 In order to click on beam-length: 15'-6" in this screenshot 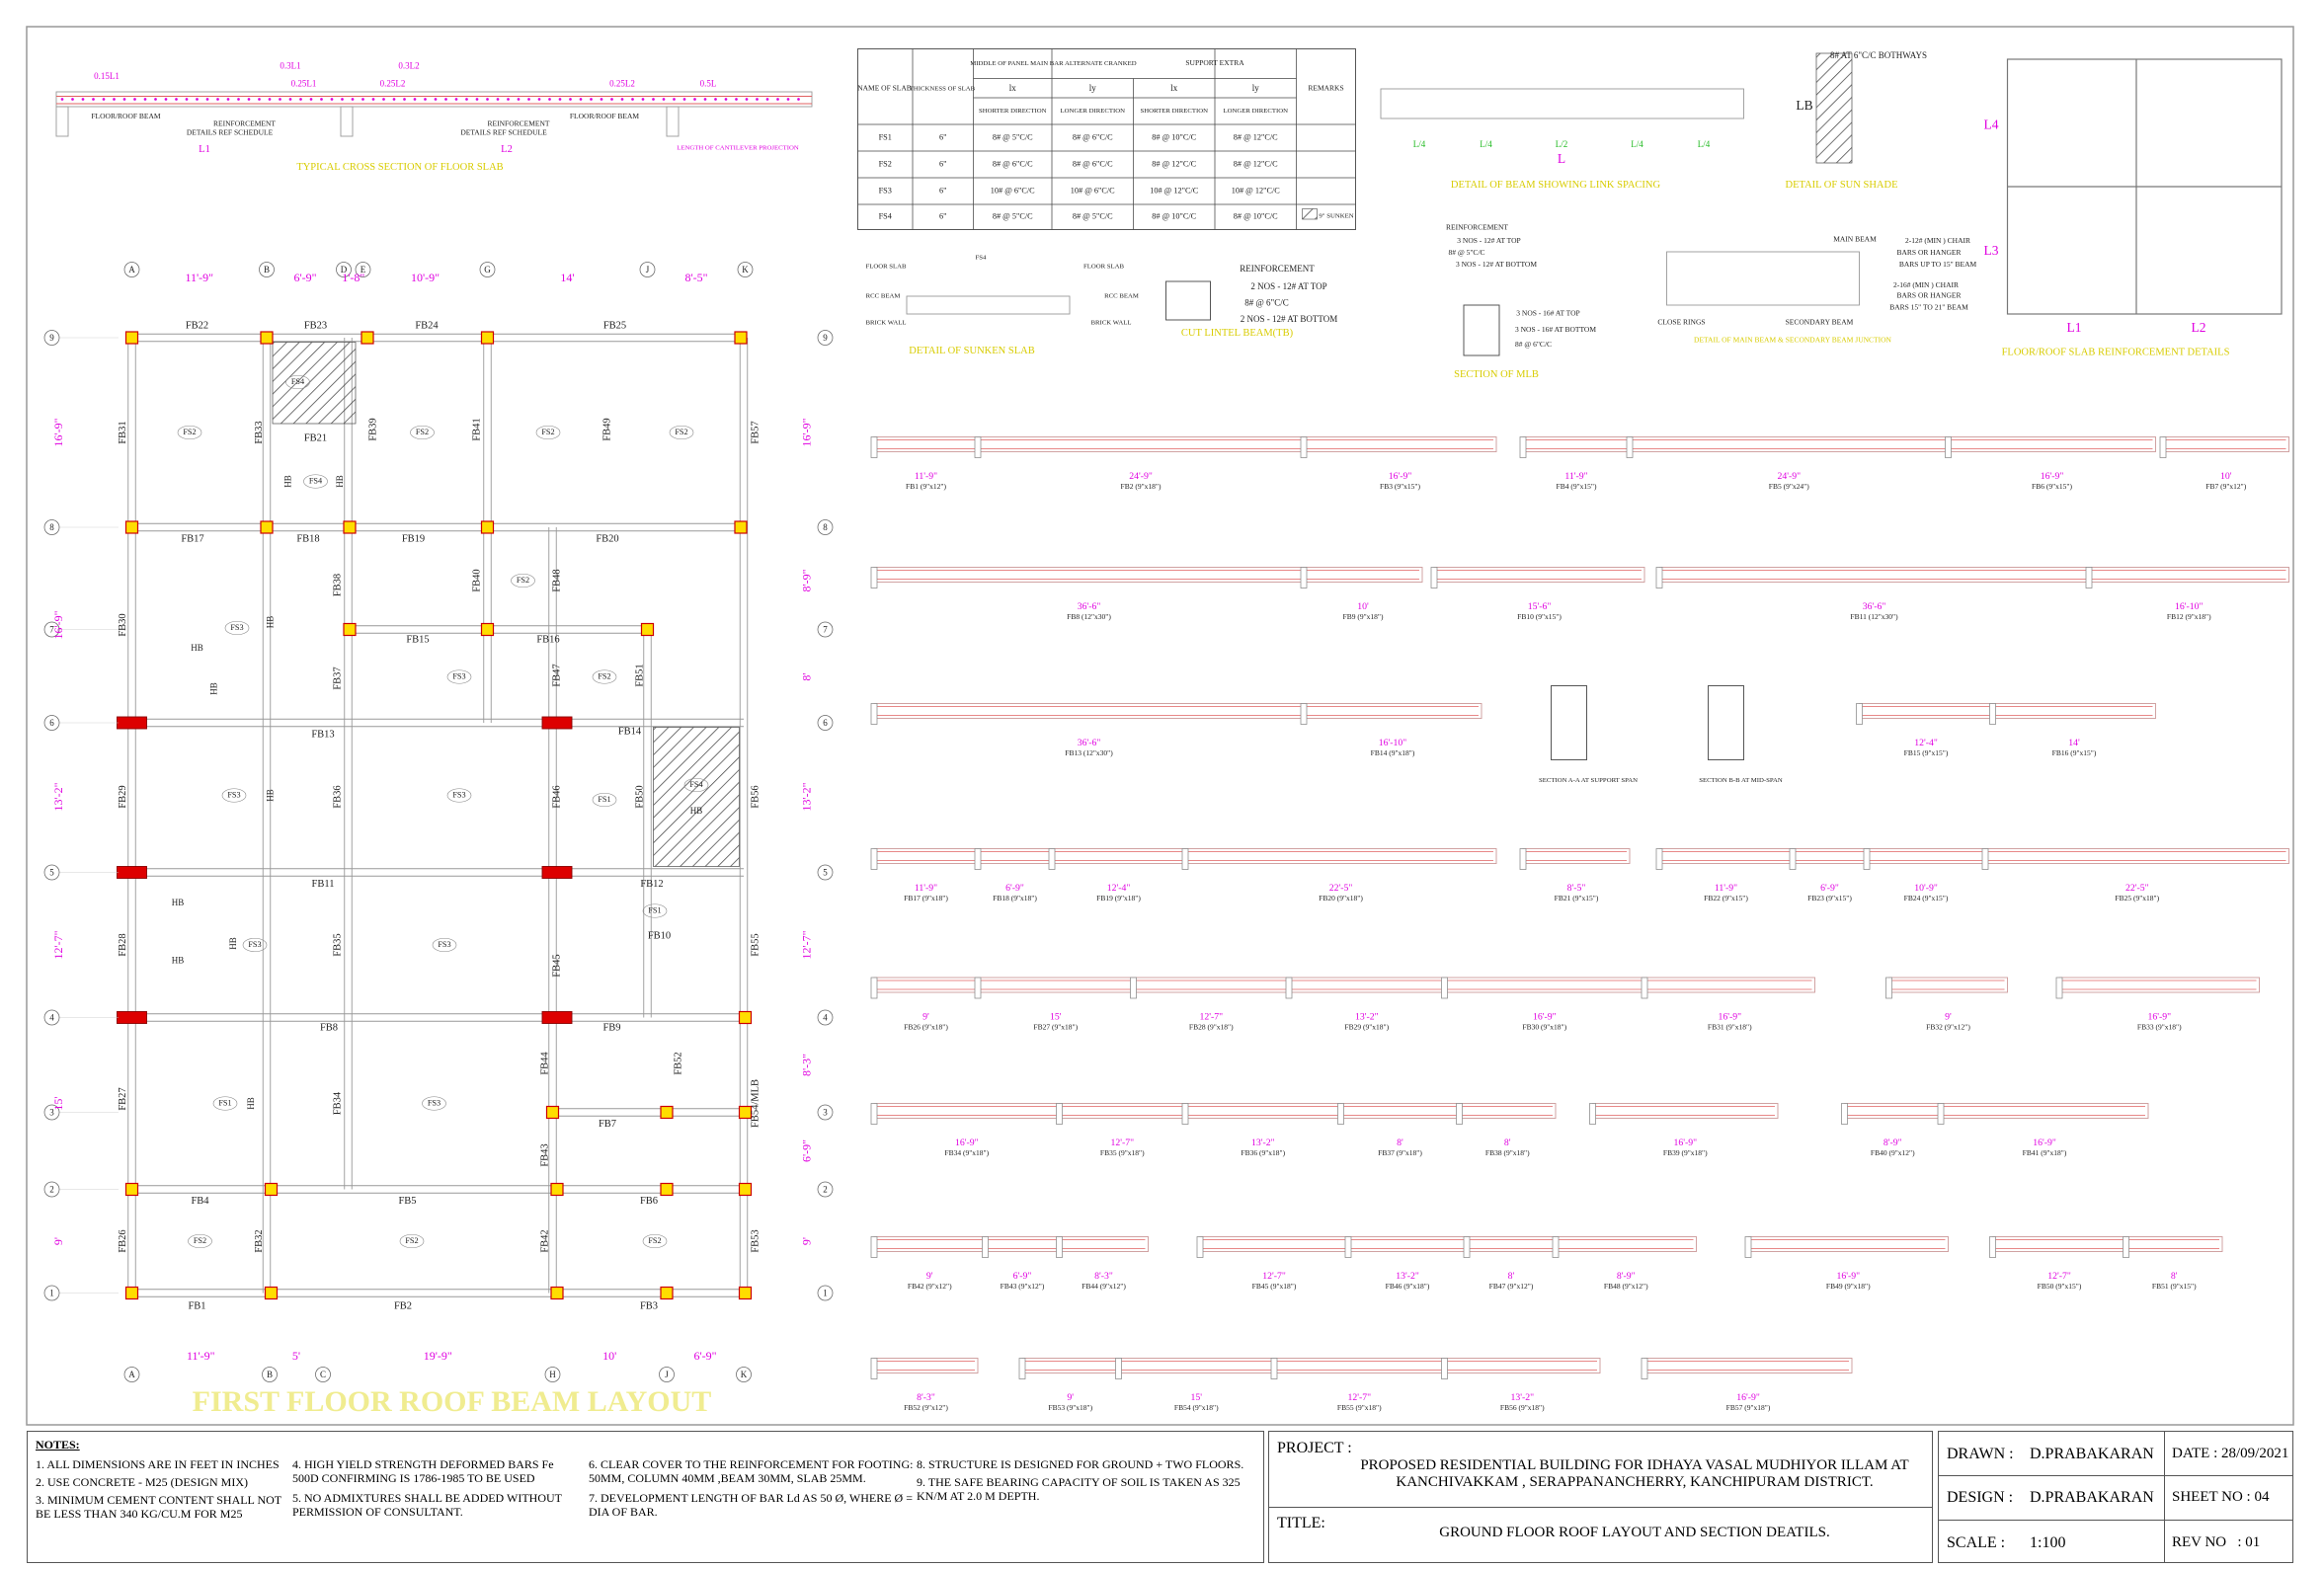, I will do `click(1540, 607)`.